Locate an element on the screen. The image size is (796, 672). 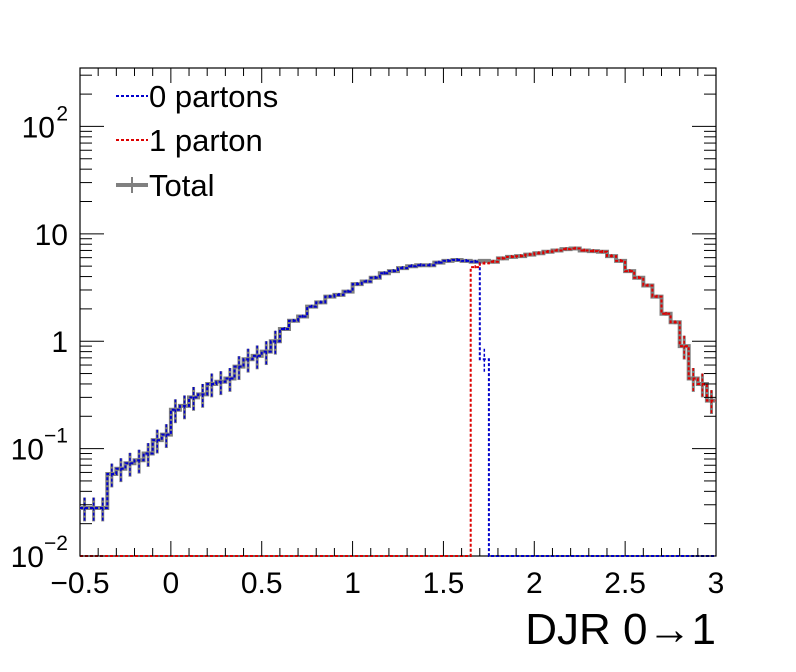
x-tick-label: 2 is located at coordinates (534, 583).